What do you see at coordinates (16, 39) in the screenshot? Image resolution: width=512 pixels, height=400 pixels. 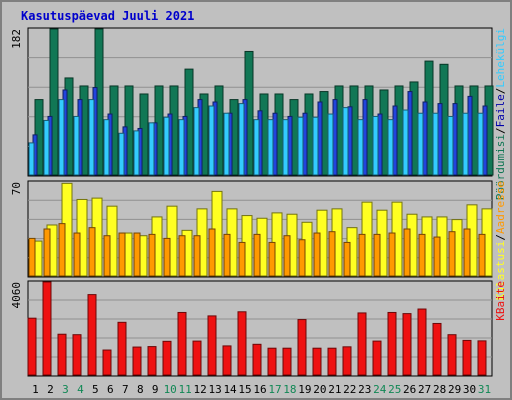 I see `panel-1-ymax-label: 182` at bounding box center [16, 39].